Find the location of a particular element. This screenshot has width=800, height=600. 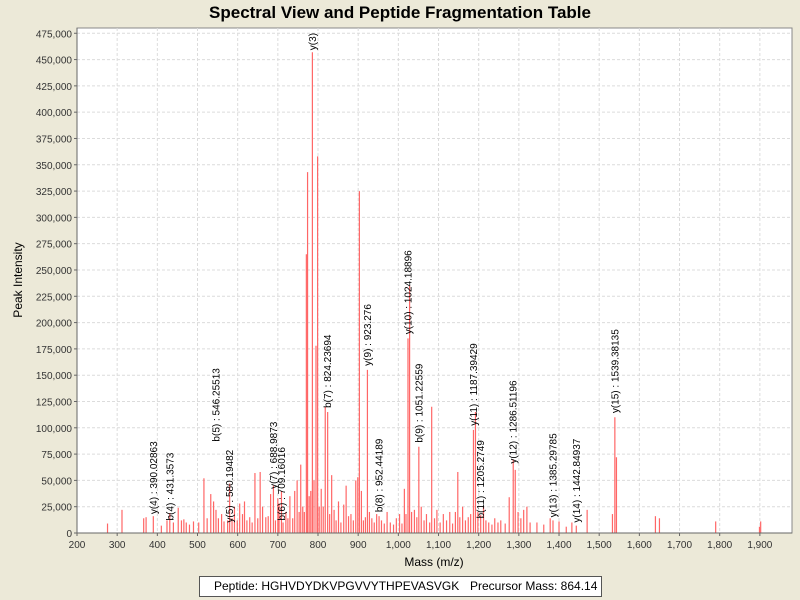

peak-annotation-label: y(12) : 1286.51196 is located at coordinates (514, 422).